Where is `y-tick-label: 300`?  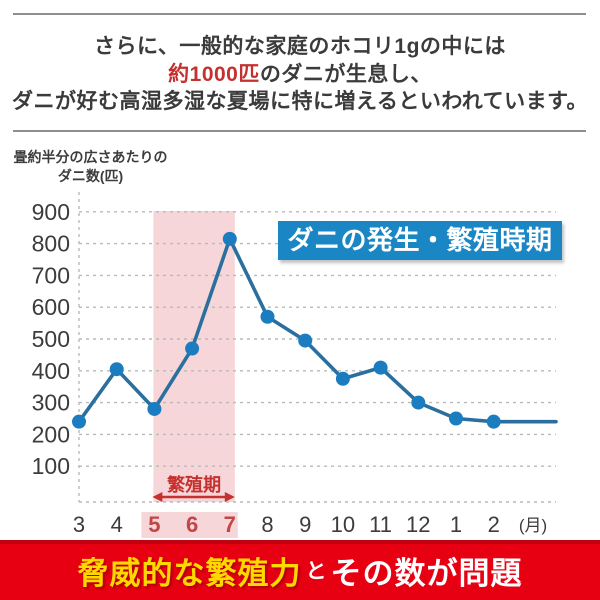 y-tick-label: 300 is located at coordinates (51, 403).